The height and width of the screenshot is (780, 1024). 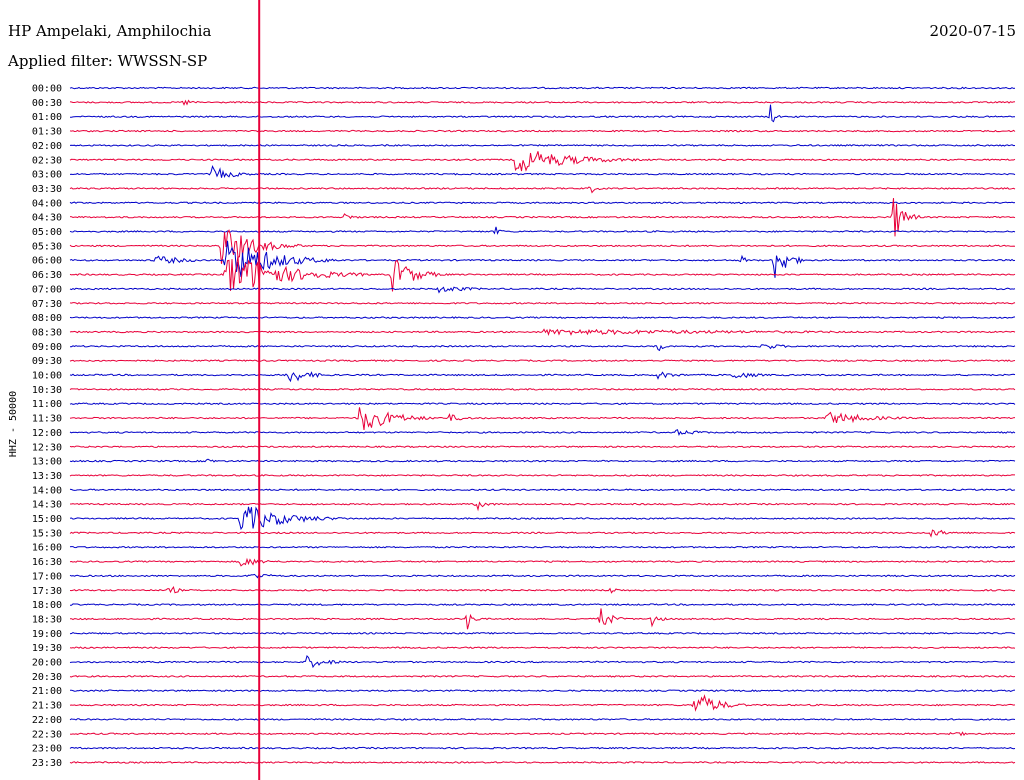 I want to click on time-tick-label: 03:00, so click(x=47, y=175).